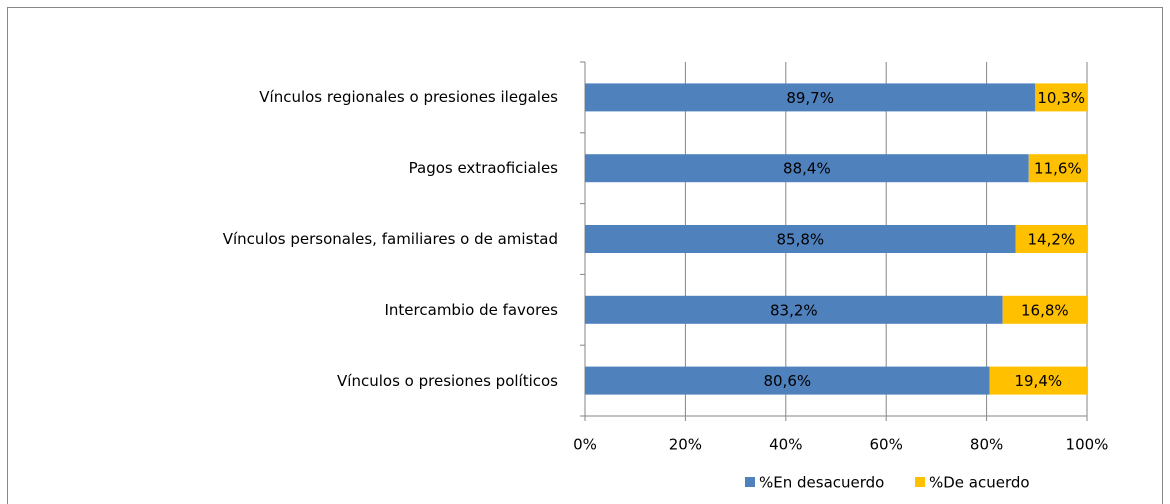  I want to click on data-label: 89,7%, so click(810, 98).